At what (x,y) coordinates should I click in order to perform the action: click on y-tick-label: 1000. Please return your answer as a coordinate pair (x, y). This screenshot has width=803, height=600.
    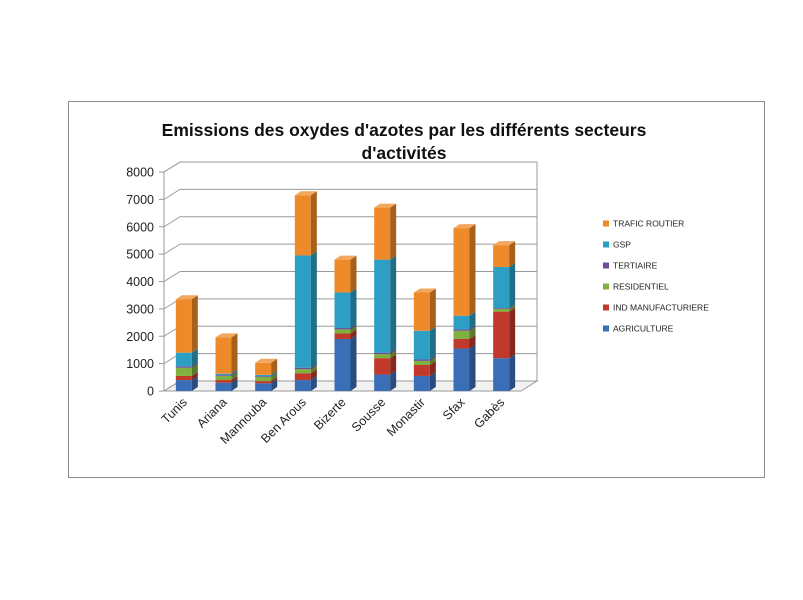
    Looking at the image, I should click on (140, 364).